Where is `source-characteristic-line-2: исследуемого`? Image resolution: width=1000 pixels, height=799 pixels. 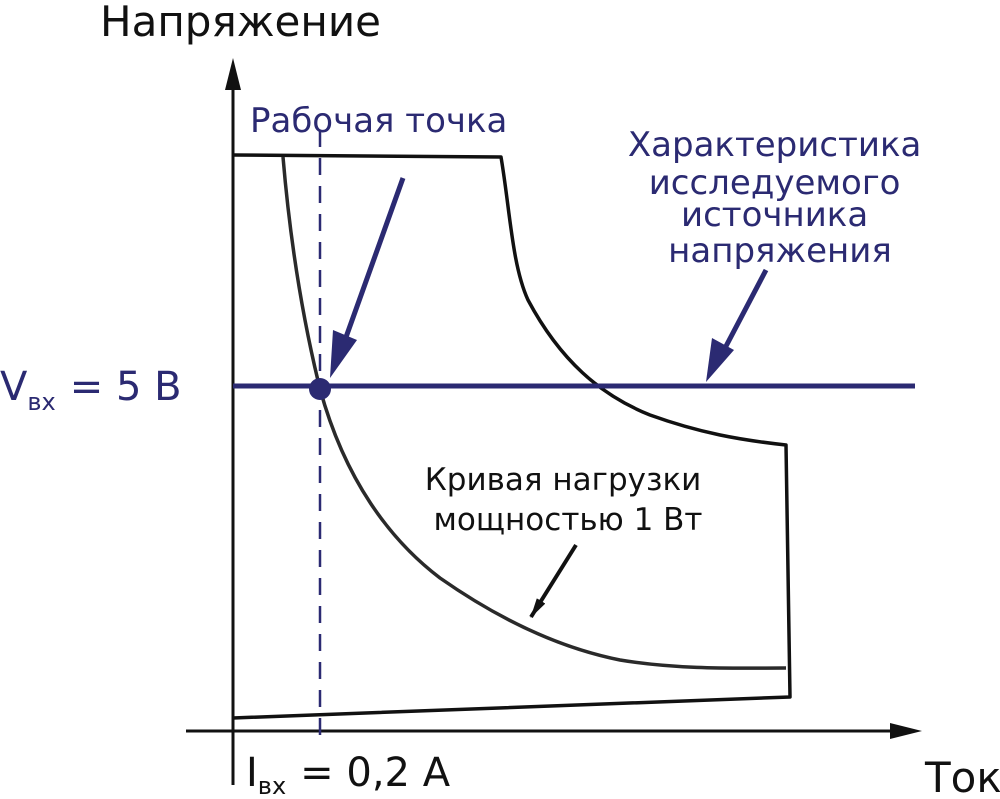 source-characteristic-line-2: исследуемого is located at coordinates (775, 183).